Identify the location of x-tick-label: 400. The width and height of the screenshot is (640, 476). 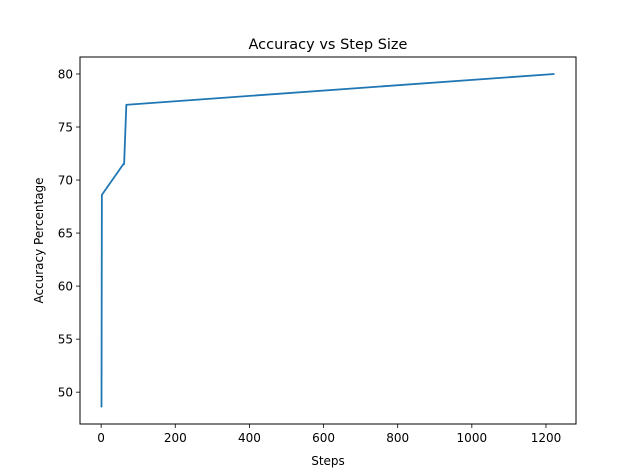
(249, 438).